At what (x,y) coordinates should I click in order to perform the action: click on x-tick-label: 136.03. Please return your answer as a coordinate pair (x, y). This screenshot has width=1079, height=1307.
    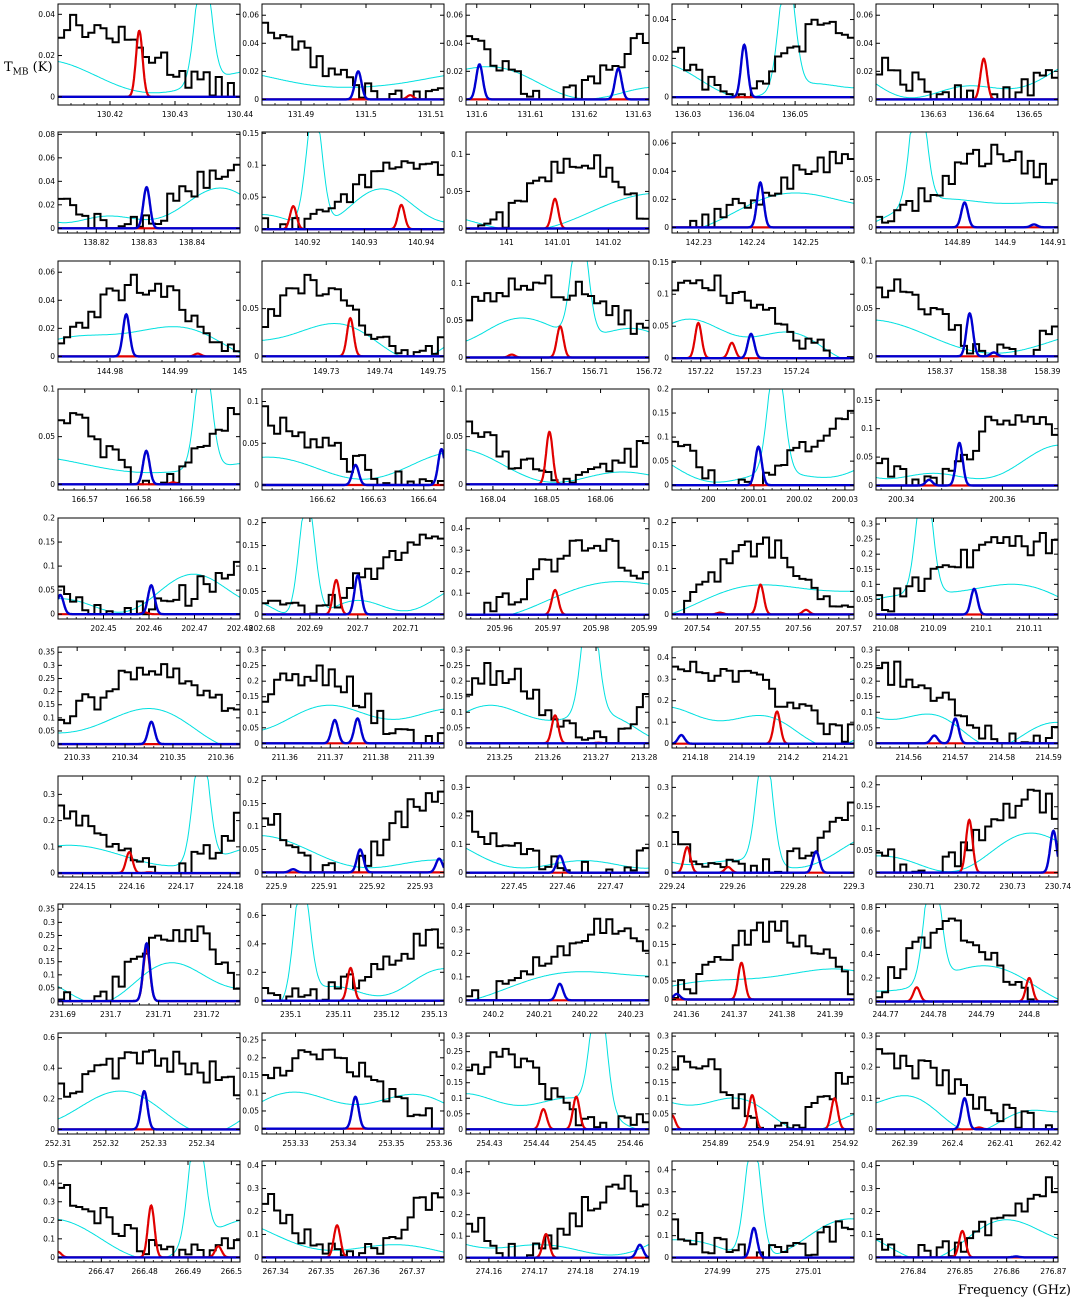
    Looking at the image, I should click on (688, 114).